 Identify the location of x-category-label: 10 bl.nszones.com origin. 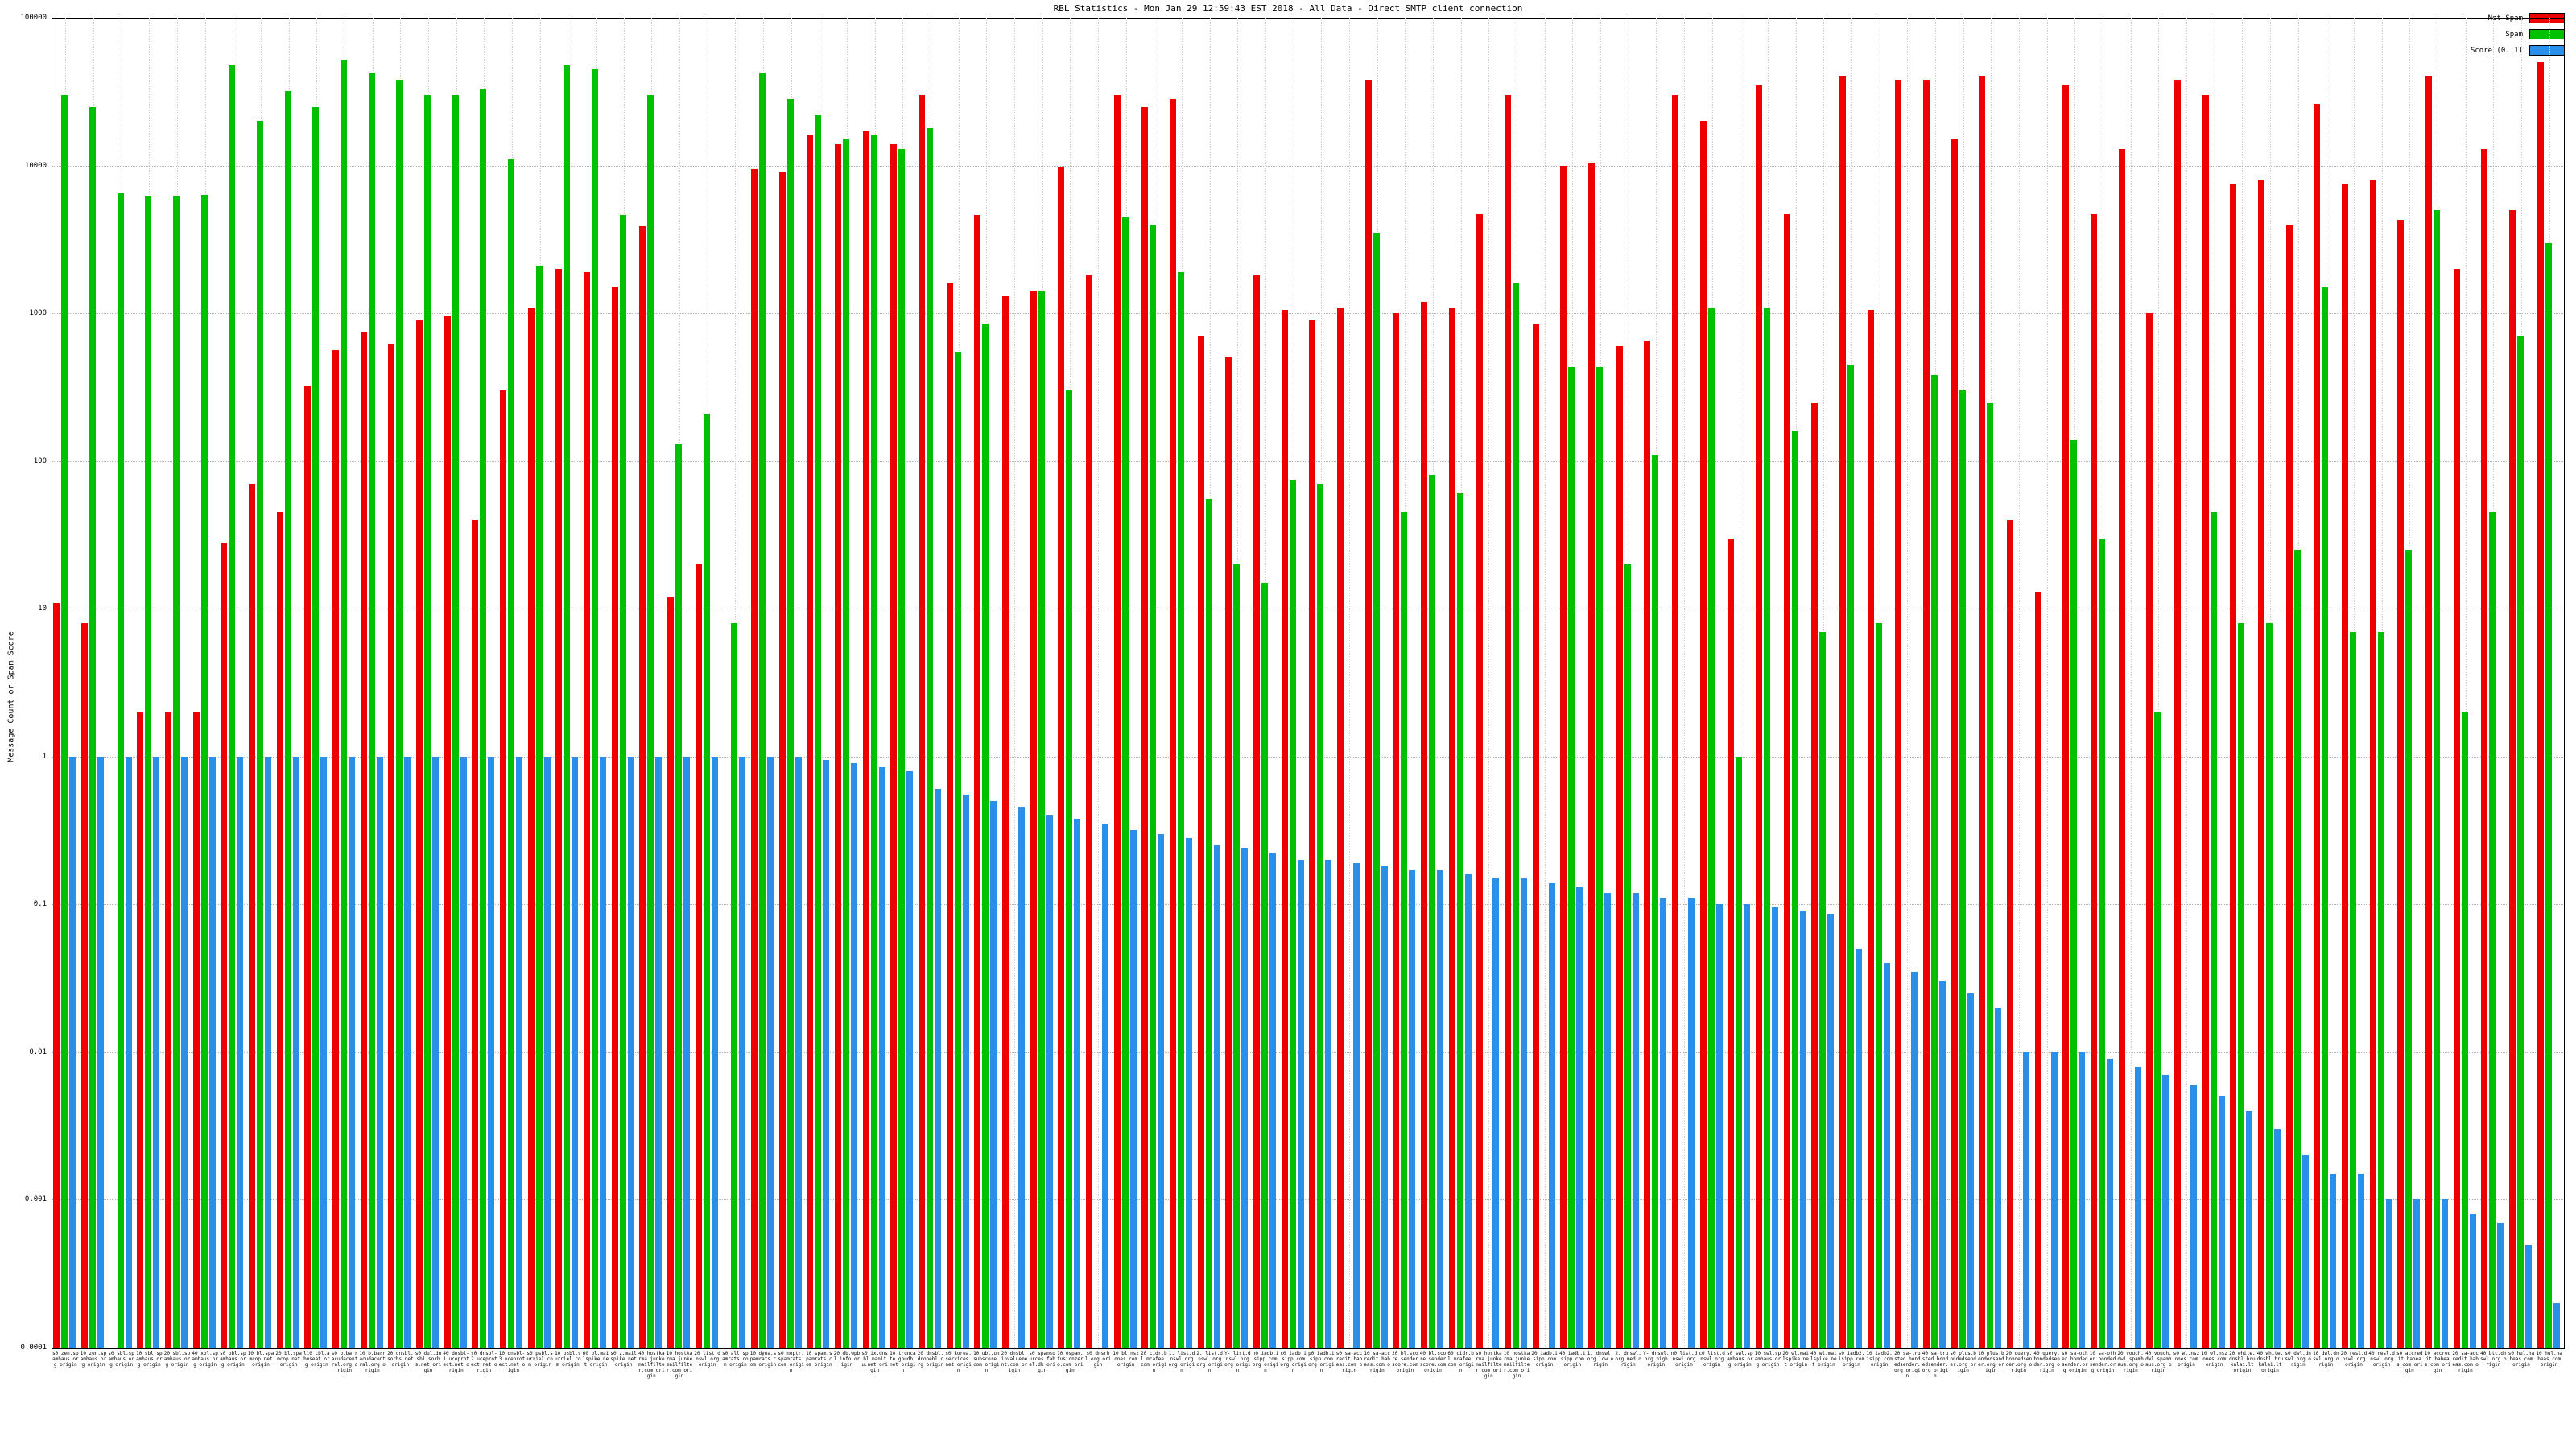
(1126, 1359).